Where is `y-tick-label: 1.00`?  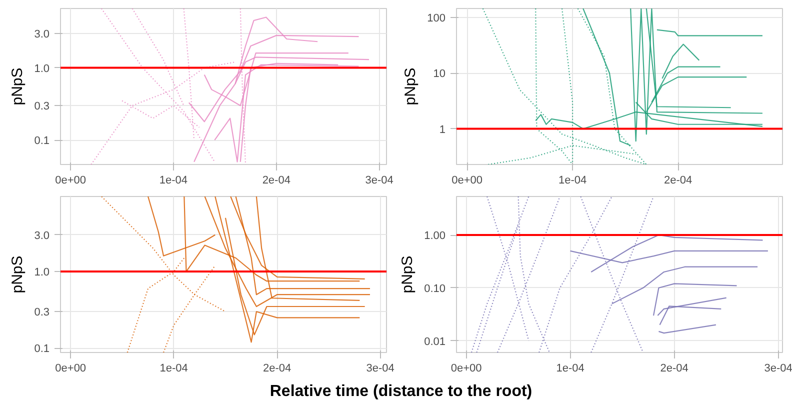 y-tick-label: 1.00 is located at coordinates (435, 236).